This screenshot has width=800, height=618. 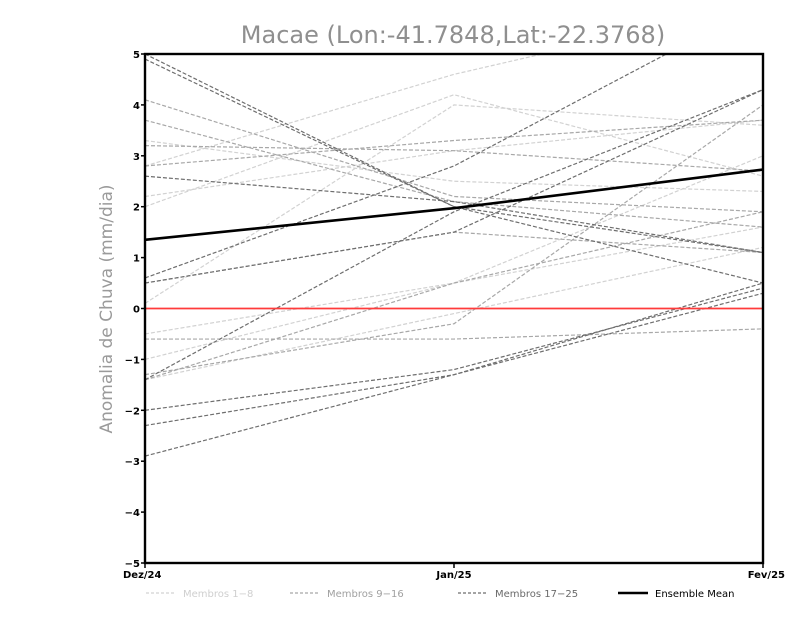 What do you see at coordinates (107, 308) in the screenshot?
I see `y-axis-label: Anomalia de Chuva (mm/dia)` at bounding box center [107, 308].